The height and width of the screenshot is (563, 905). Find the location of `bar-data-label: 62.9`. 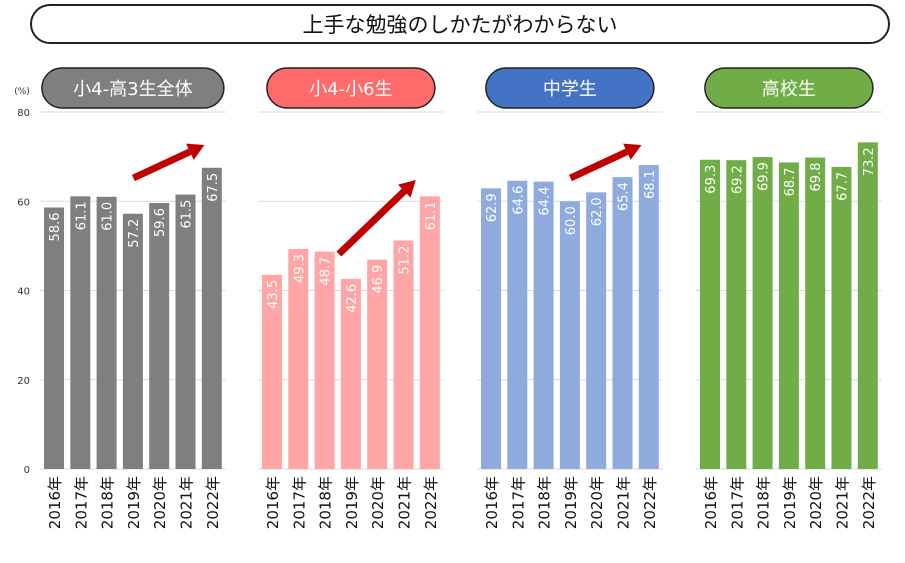

bar-data-label: 62.9 is located at coordinates (492, 207).